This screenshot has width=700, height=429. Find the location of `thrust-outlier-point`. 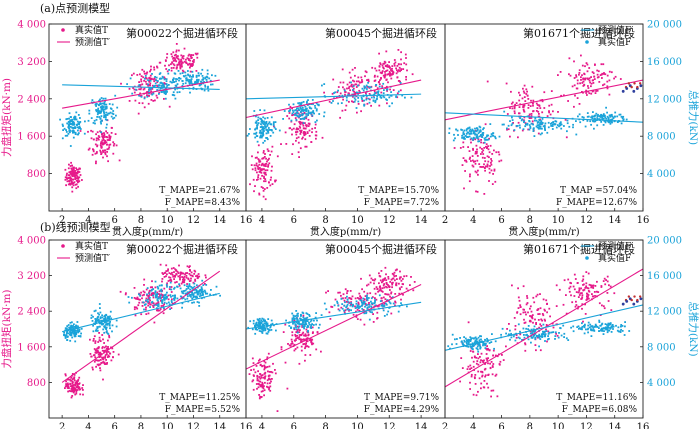

thrust-outlier-point is located at coordinates (627, 88).